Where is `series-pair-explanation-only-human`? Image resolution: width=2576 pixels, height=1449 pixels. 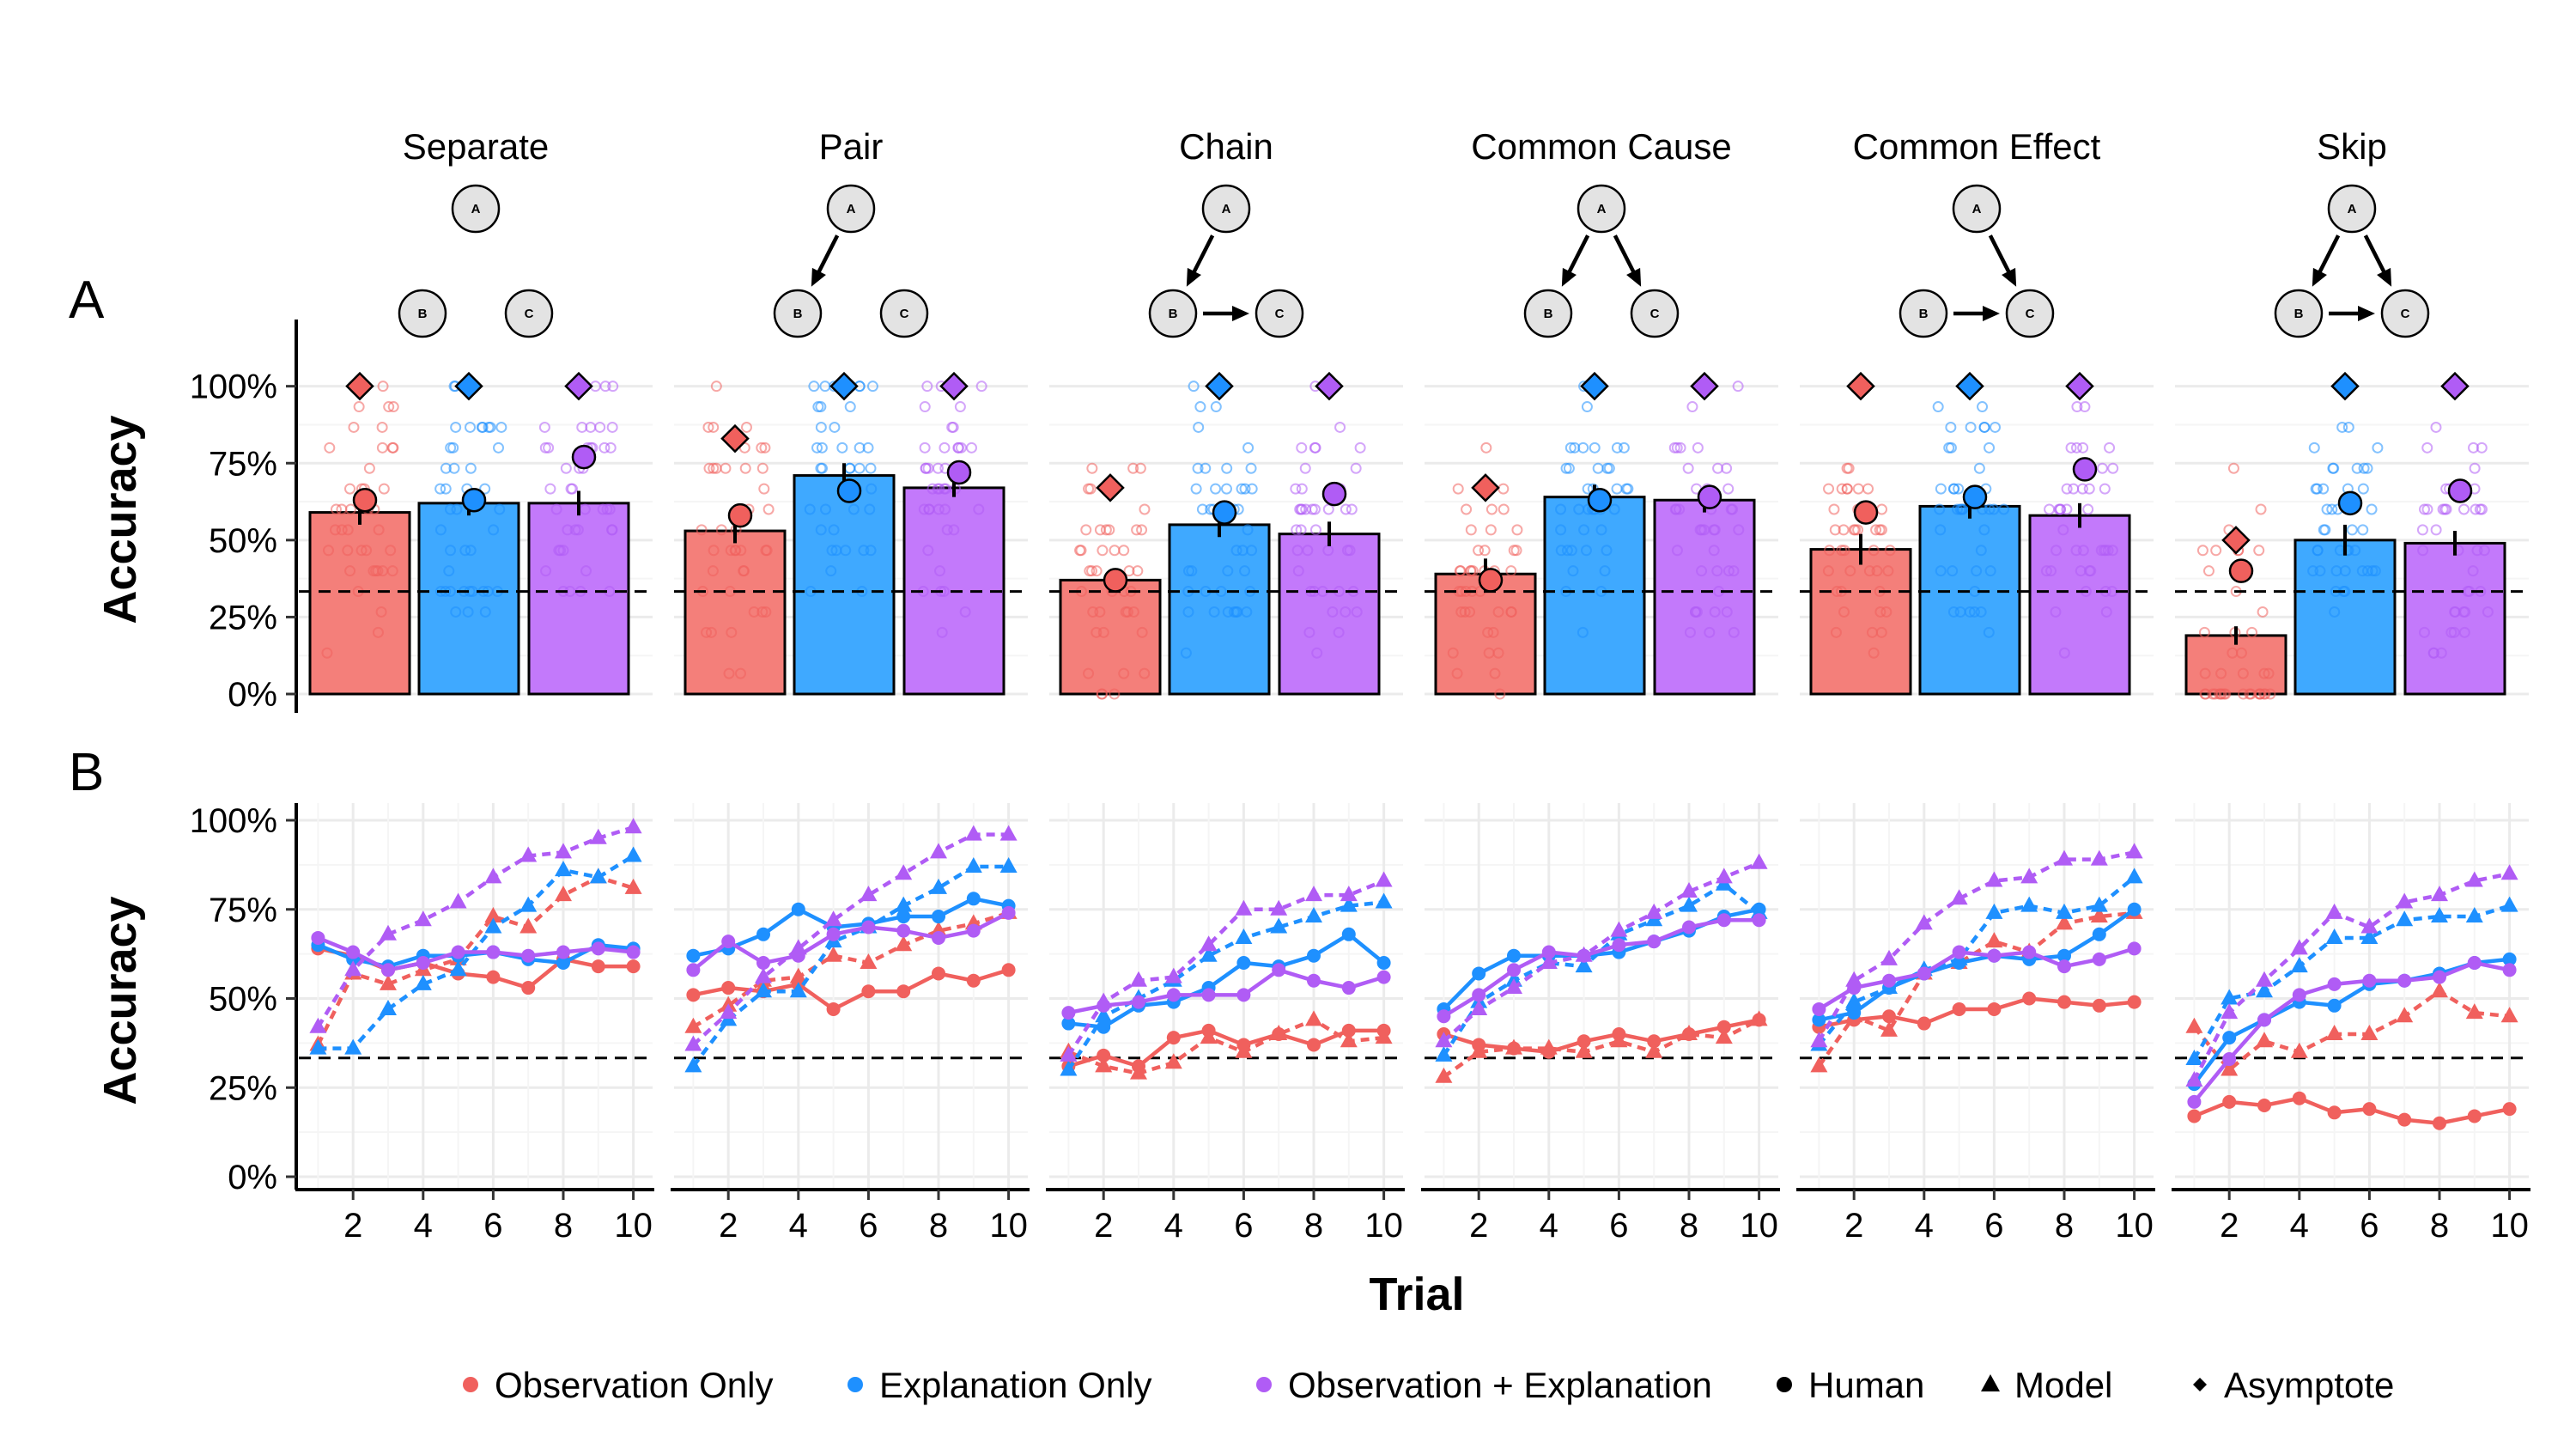
series-pair-explanation-only-human is located at coordinates (851, 927).